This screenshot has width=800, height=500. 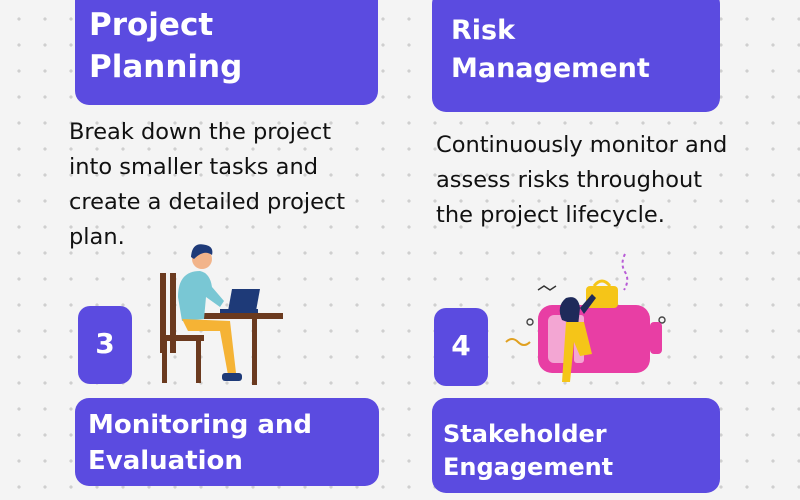 I want to click on description-line: Break down the project, so click(x=200, y=132).